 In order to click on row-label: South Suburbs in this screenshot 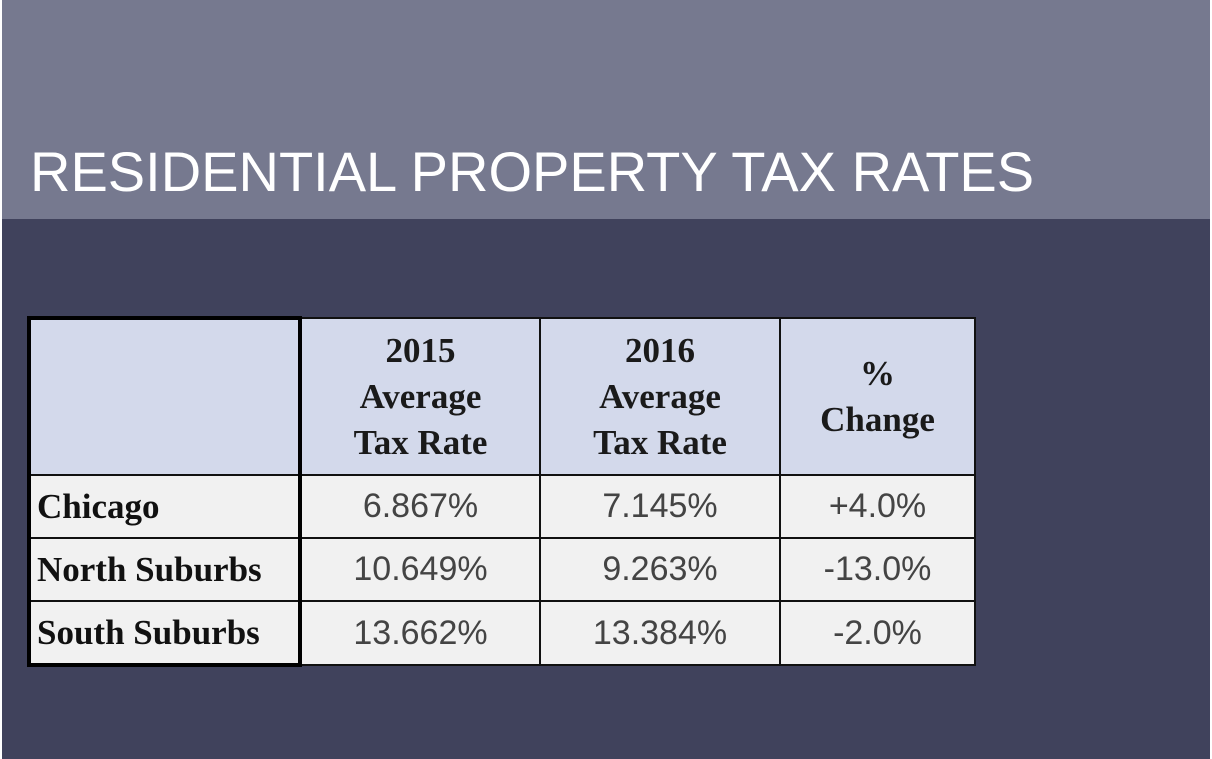, I will do `click(164, 633)`.